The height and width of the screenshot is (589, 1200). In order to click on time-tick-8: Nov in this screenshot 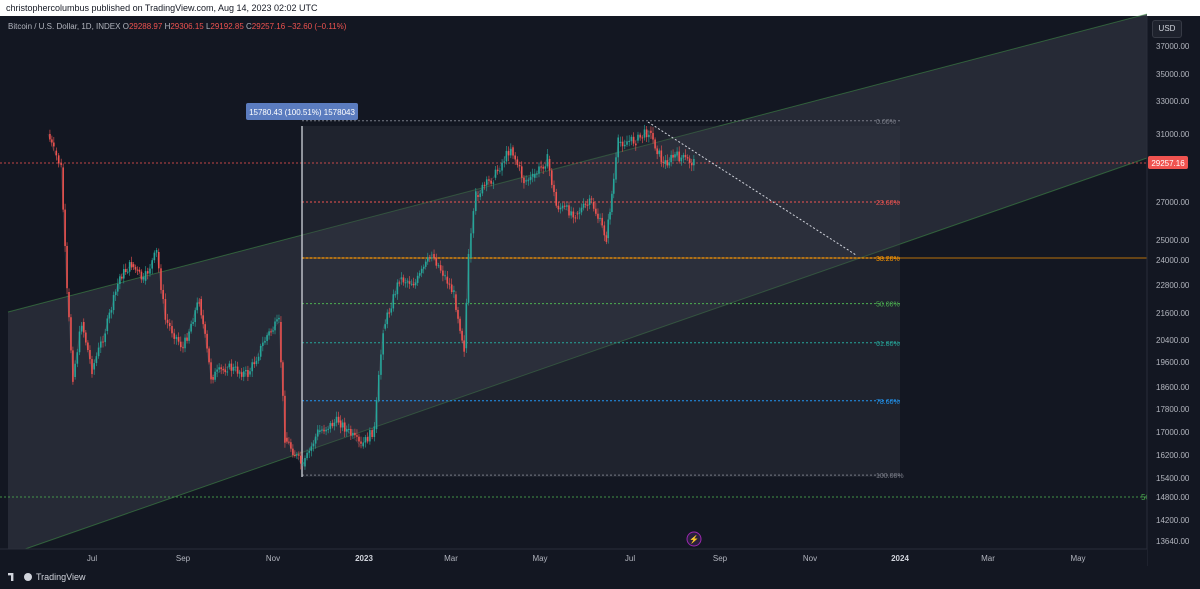, I will do `click(810, 558)`.